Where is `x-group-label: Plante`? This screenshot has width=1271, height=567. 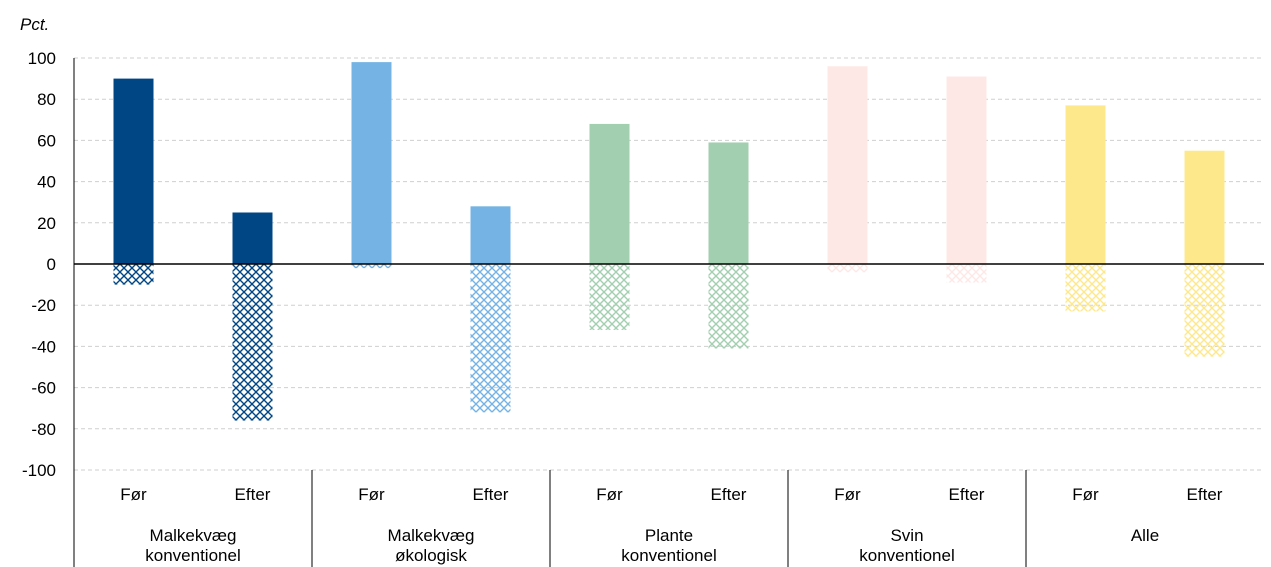 x-group-label: Plante is located at coordinates (669, 535).